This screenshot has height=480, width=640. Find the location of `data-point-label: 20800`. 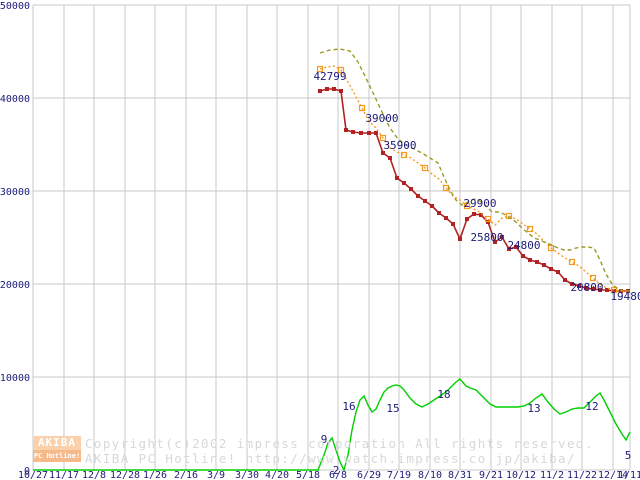

data-point-label: 20800 is located at coordinates (586, 287).